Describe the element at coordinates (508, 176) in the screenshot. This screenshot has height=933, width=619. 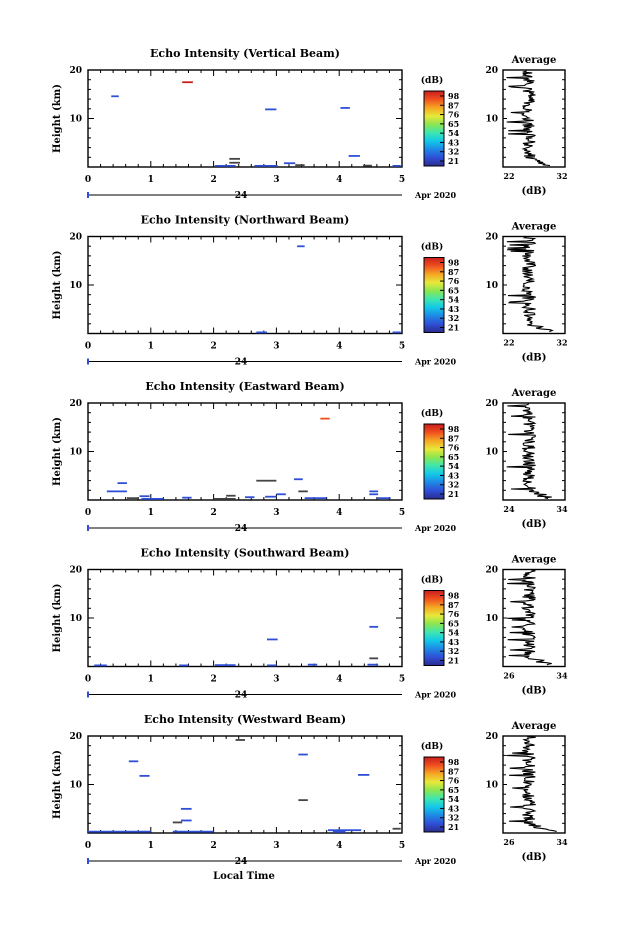
I see `avg-x-tick-label: 22` at that location.